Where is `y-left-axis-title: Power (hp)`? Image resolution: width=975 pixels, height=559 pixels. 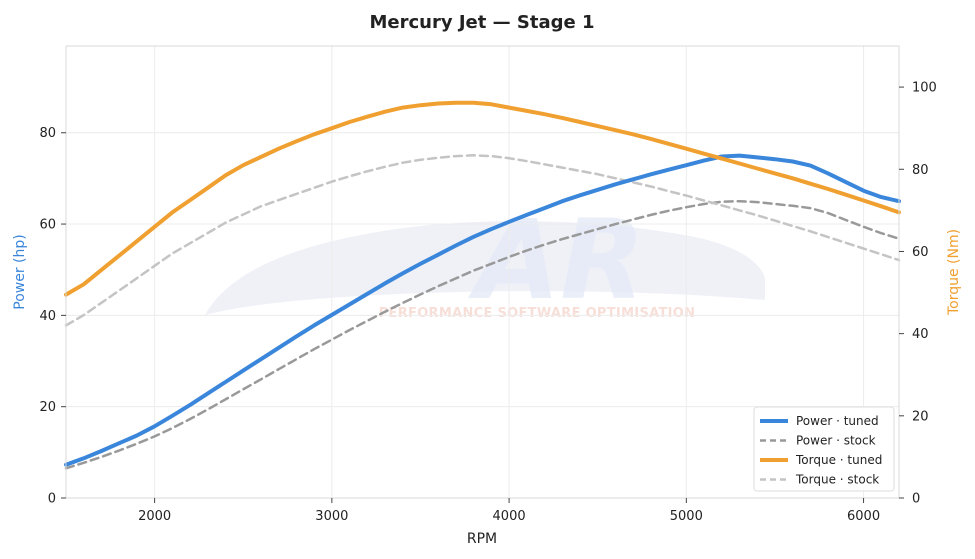 y-left-axis-title: Power (hp) is located at coordinates (20, 271).